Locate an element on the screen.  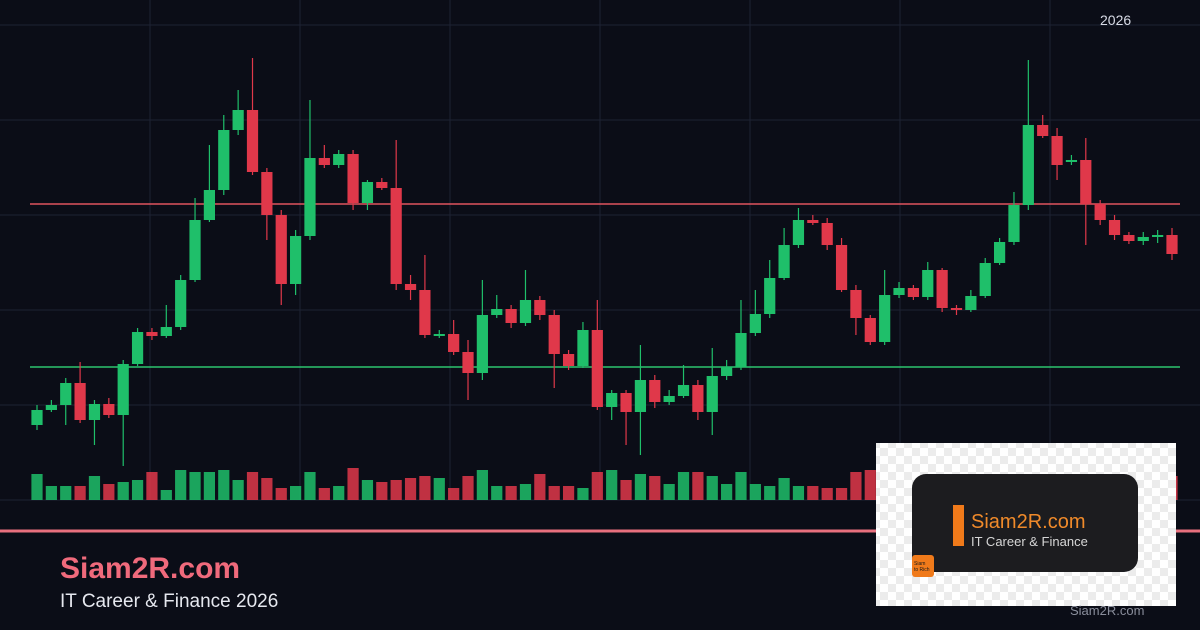
badge-card is located at coordinates (1025, 523).